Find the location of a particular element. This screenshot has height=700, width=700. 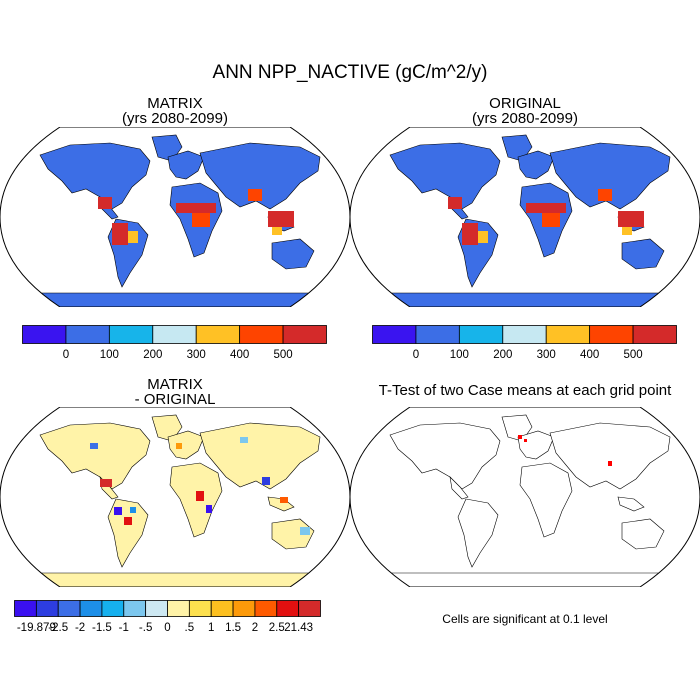

diff-cell-north-america is located at coordinates (94, 446).